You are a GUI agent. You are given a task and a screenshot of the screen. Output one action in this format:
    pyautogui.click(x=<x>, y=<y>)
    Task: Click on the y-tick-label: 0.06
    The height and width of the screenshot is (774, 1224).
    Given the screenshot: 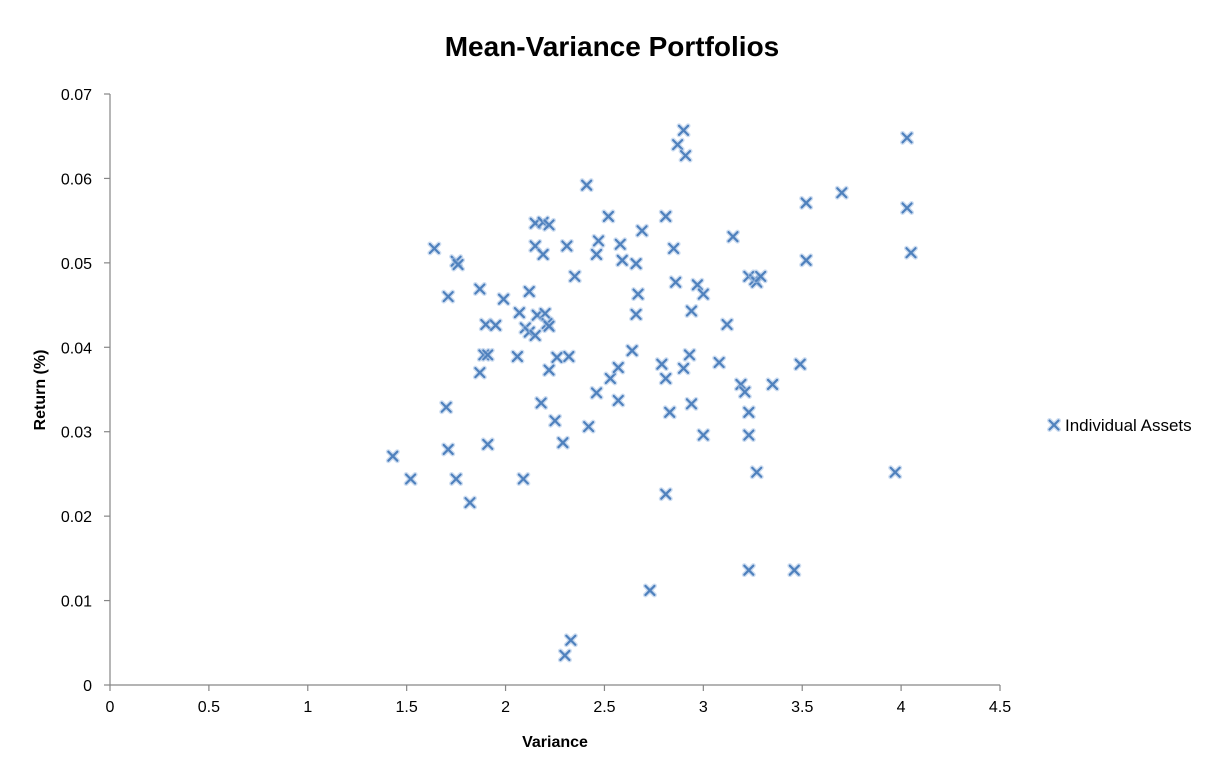 What is the action you would take?
    pyautogui.click(x=76, y=179)
    